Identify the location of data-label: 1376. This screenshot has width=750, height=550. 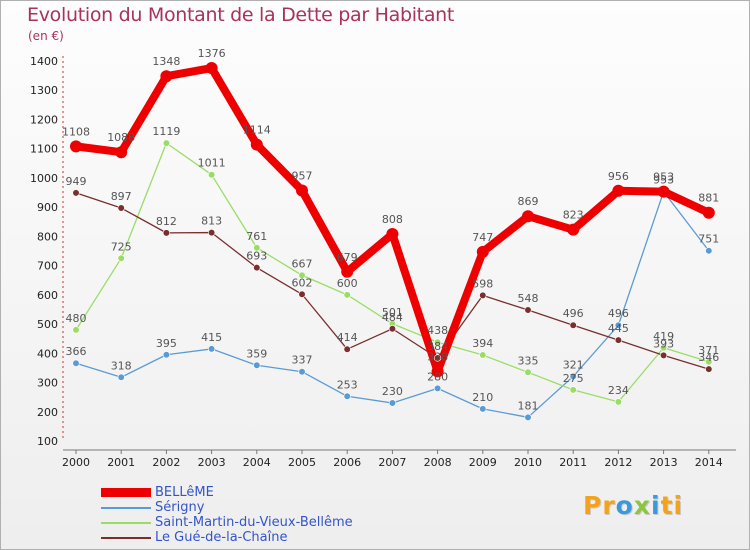
(212, 53).